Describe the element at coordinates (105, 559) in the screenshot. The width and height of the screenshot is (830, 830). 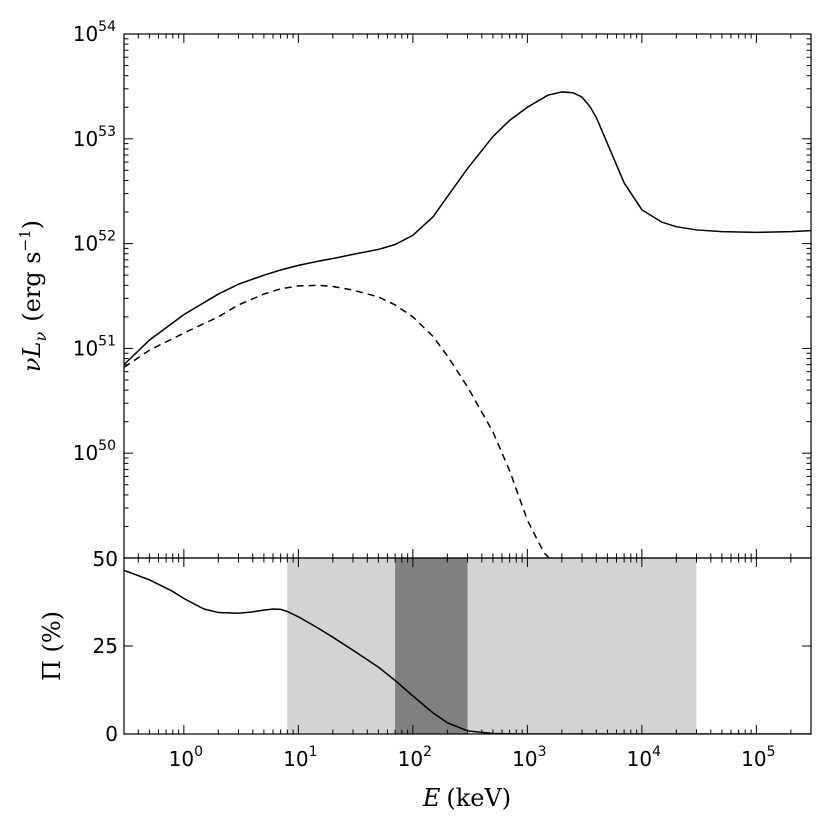
I see `y-tick-label: 50` at that location.